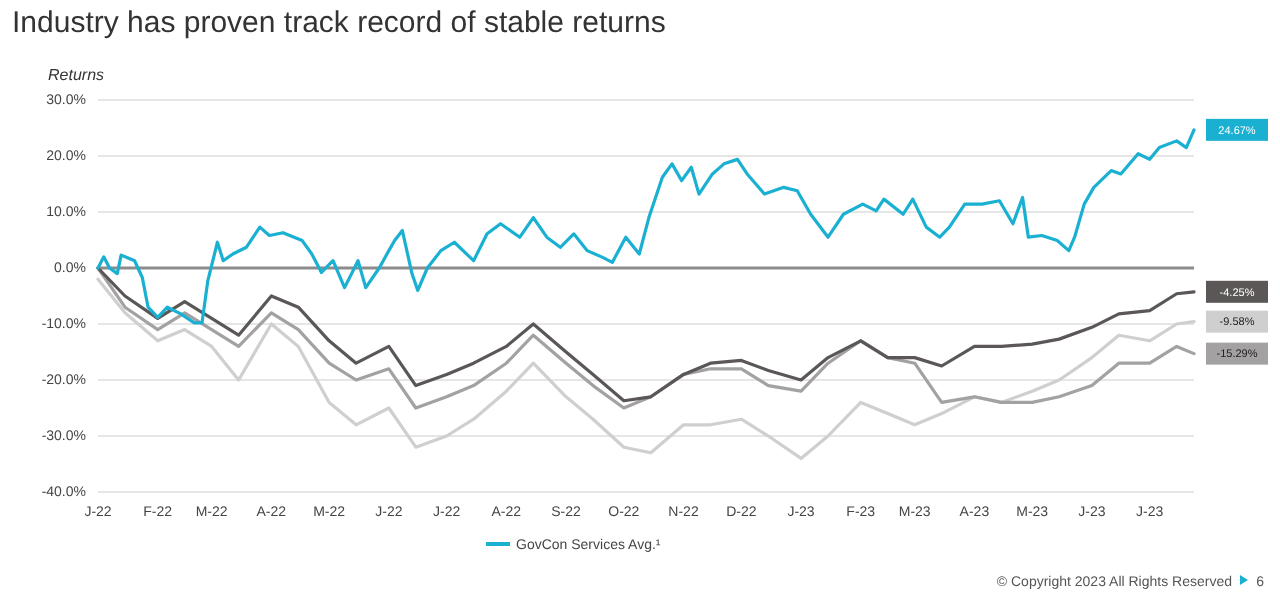 The image size is (1280, 602). What do you see at coordinates (339, 23) in the screenshot?
I see `chart-title: Industry has proven track record of stable returns` at bounding box center [339, 23].